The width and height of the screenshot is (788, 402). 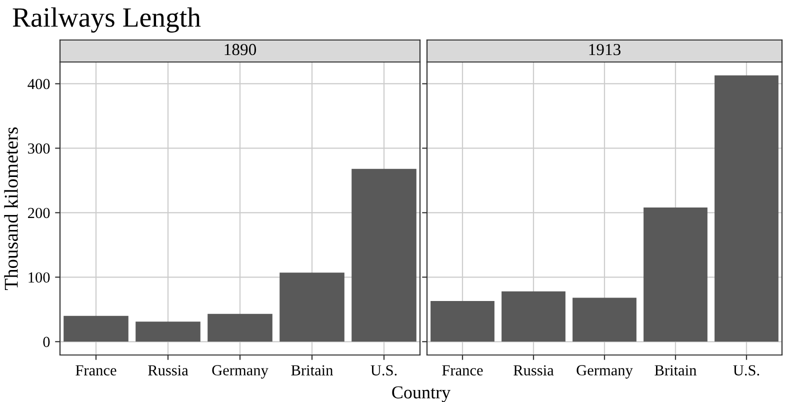 I want to click on y-tick-label: 300, so click(x=39, y=148).